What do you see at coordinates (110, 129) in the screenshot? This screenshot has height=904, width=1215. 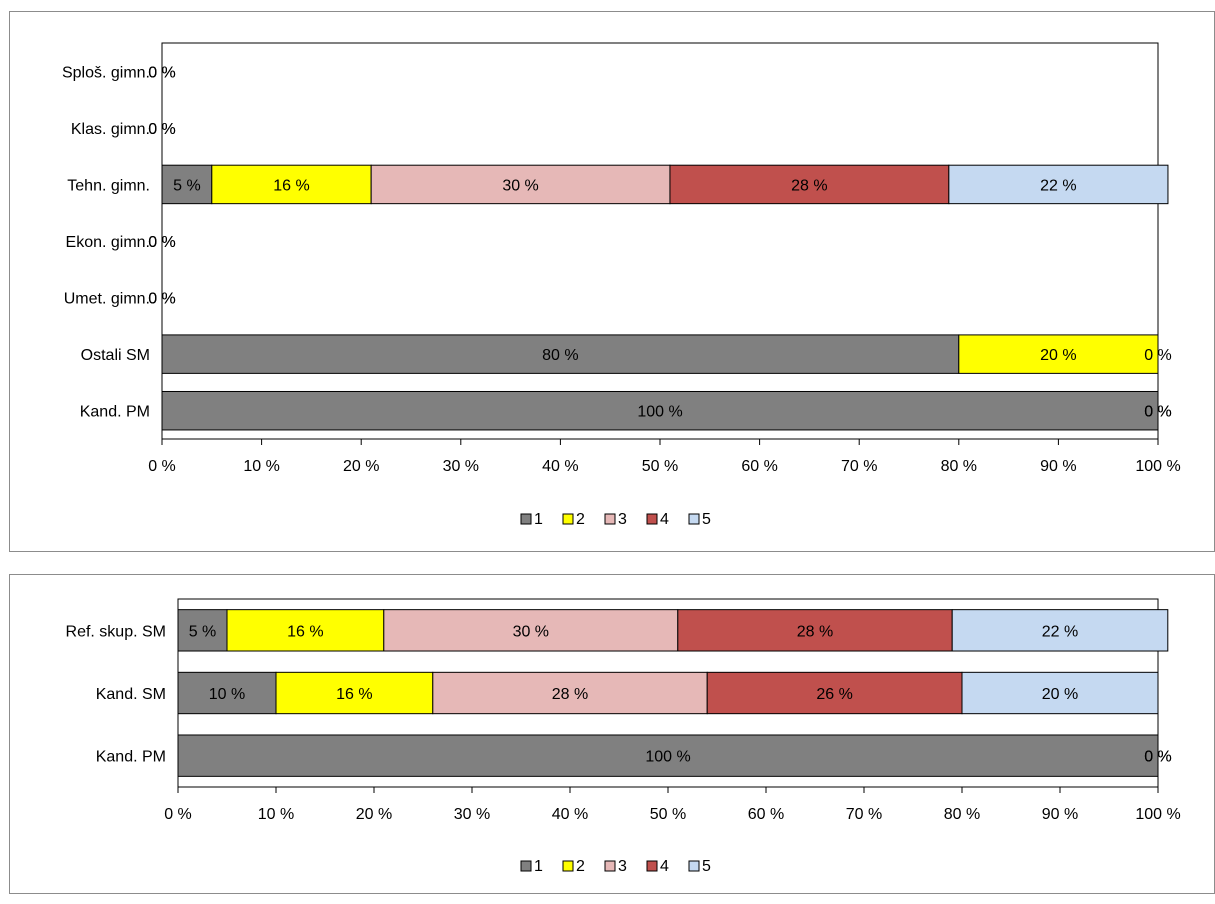 I see `category-label: Klas. gimn.` at bounding box center [110, 129].